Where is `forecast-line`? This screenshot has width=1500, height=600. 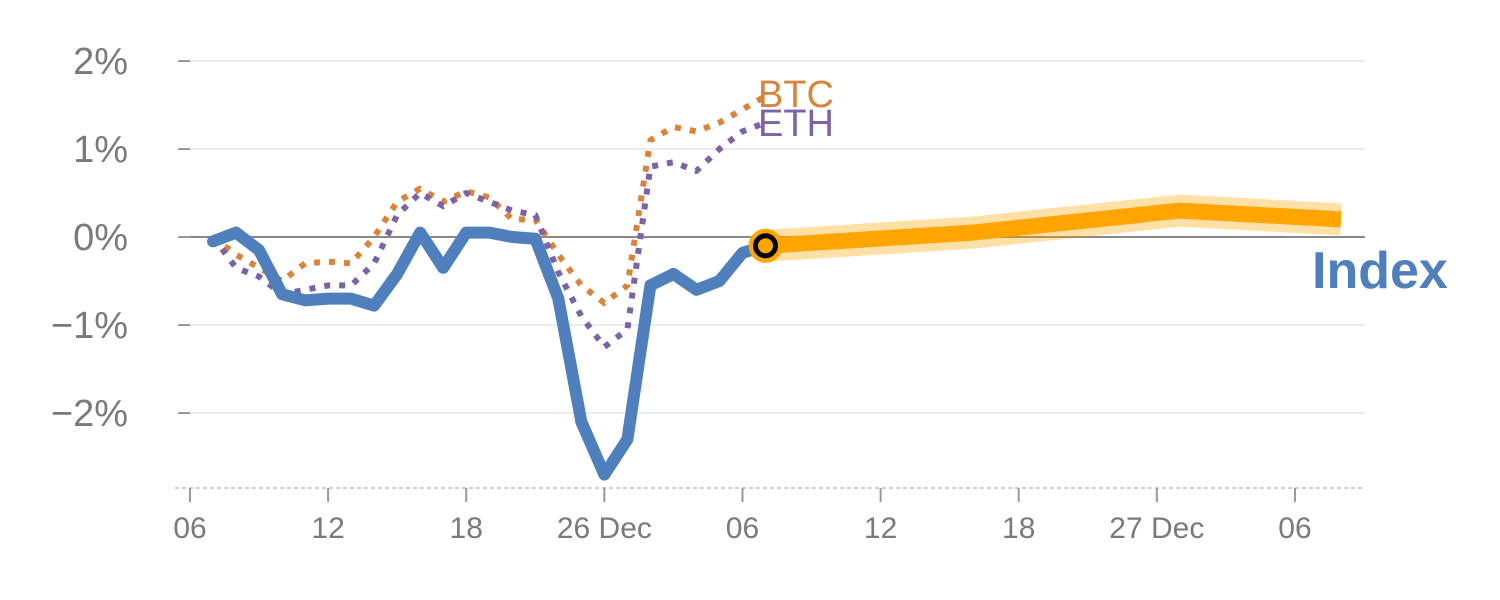
forecast-line is located at coordinates (1053, 228).